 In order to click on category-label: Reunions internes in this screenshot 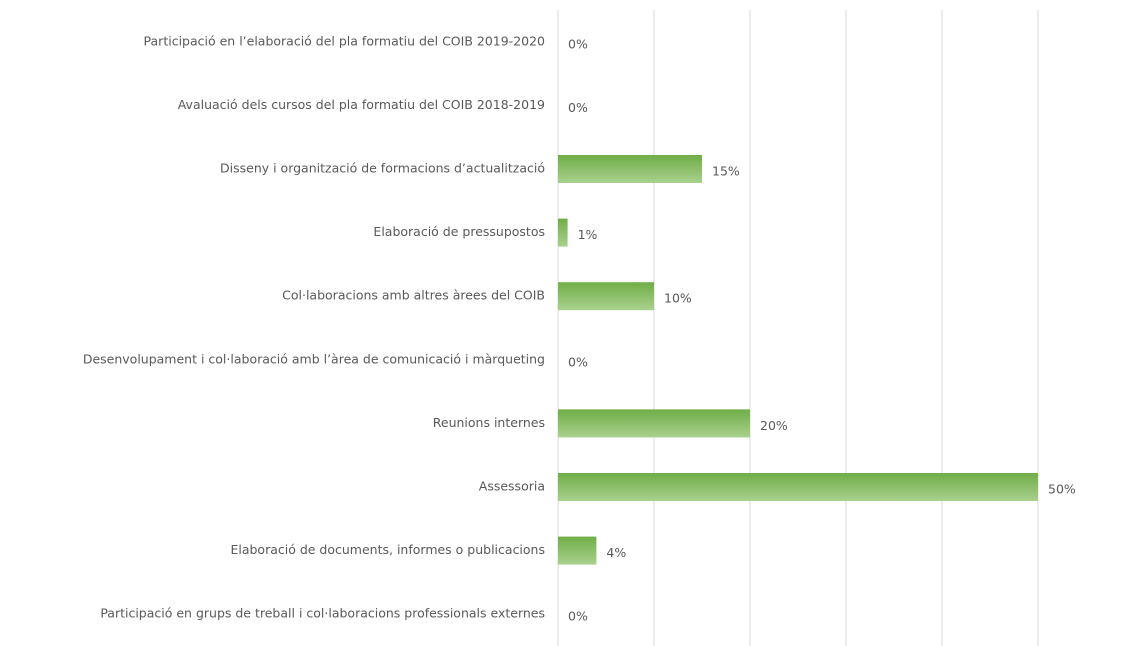, I will do `click(489, 422)`.